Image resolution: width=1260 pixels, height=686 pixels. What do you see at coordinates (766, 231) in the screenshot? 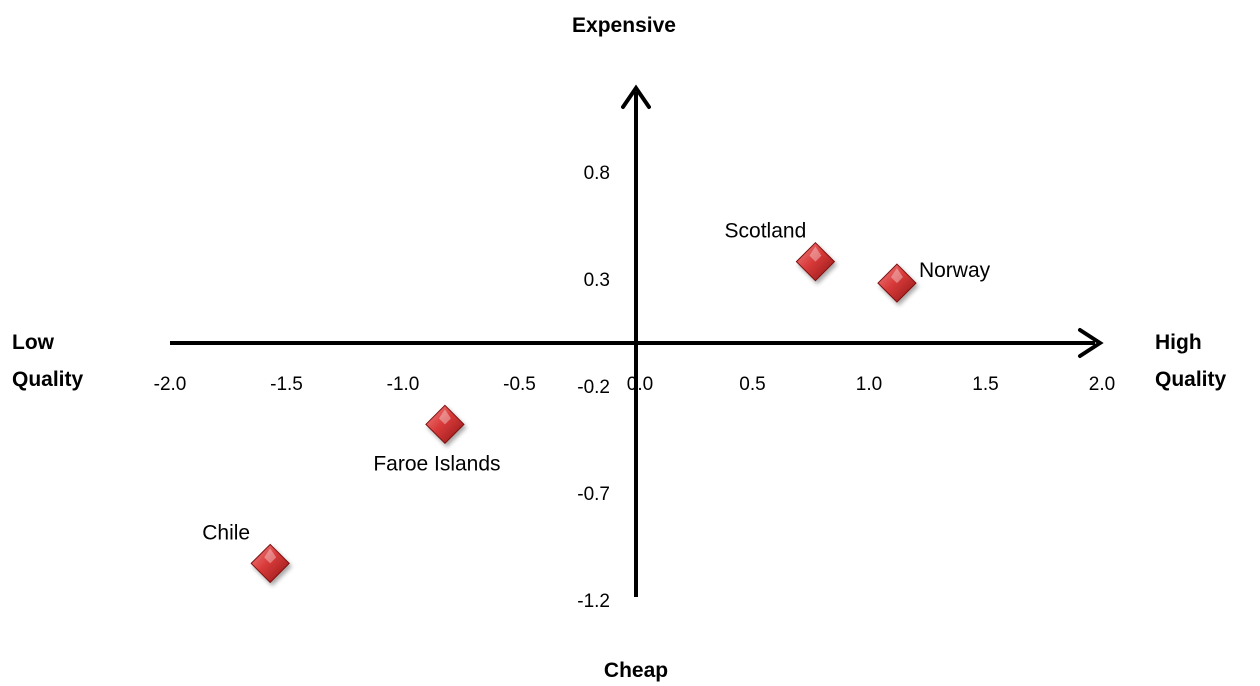
I see `point-label: Scotland` at bounding box center [766, 231].